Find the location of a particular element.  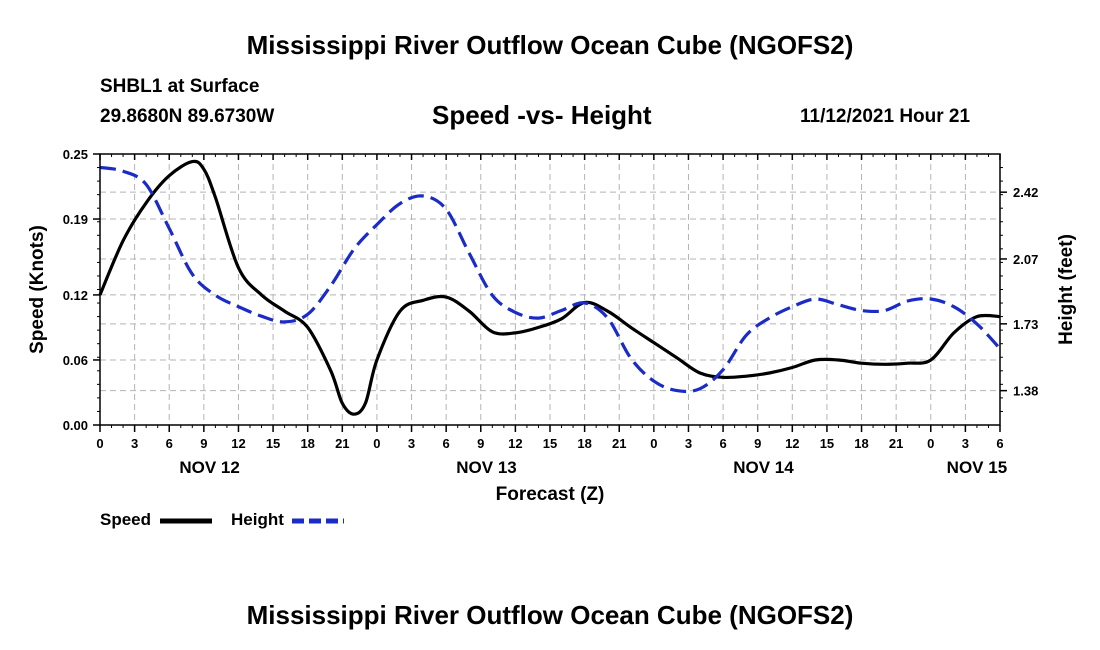

forecast-datetime: 11/12/2021 Hour 21 is located at coordinates (885, 116).